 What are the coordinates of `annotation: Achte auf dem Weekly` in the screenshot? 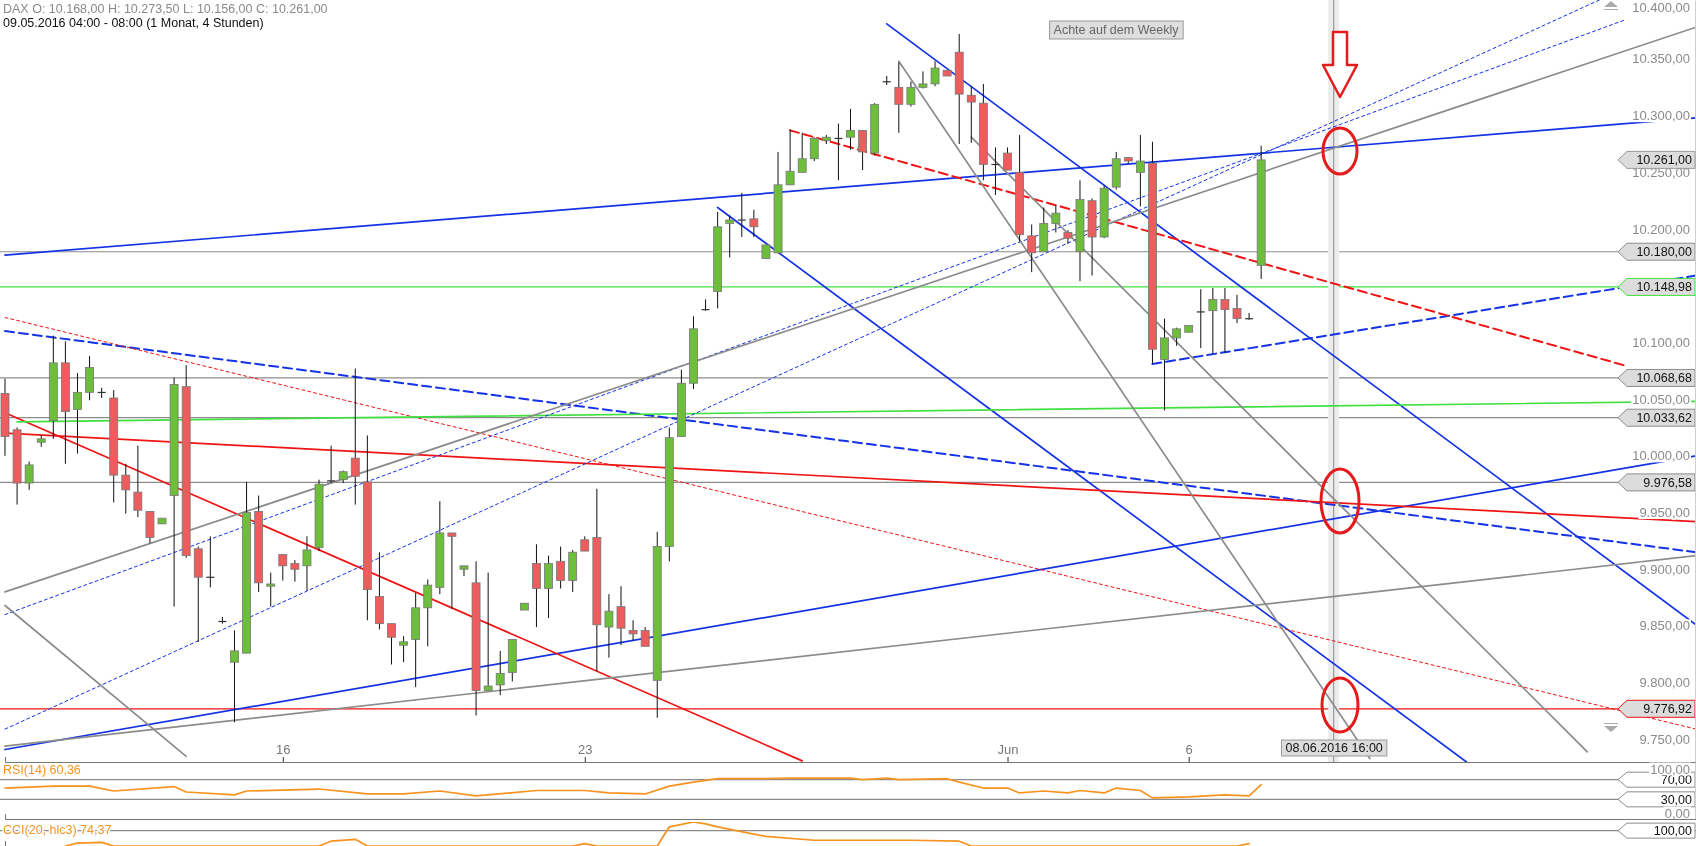 It's located at (1116, 30).